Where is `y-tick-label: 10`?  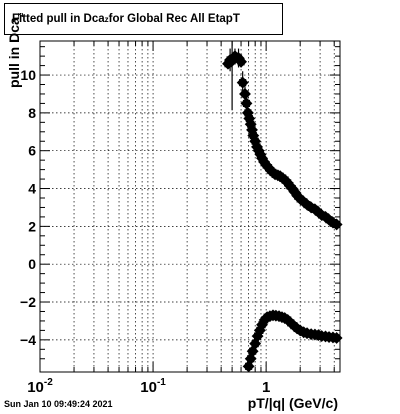
y-tick-label: 10 is located at coordinates (28, 75).